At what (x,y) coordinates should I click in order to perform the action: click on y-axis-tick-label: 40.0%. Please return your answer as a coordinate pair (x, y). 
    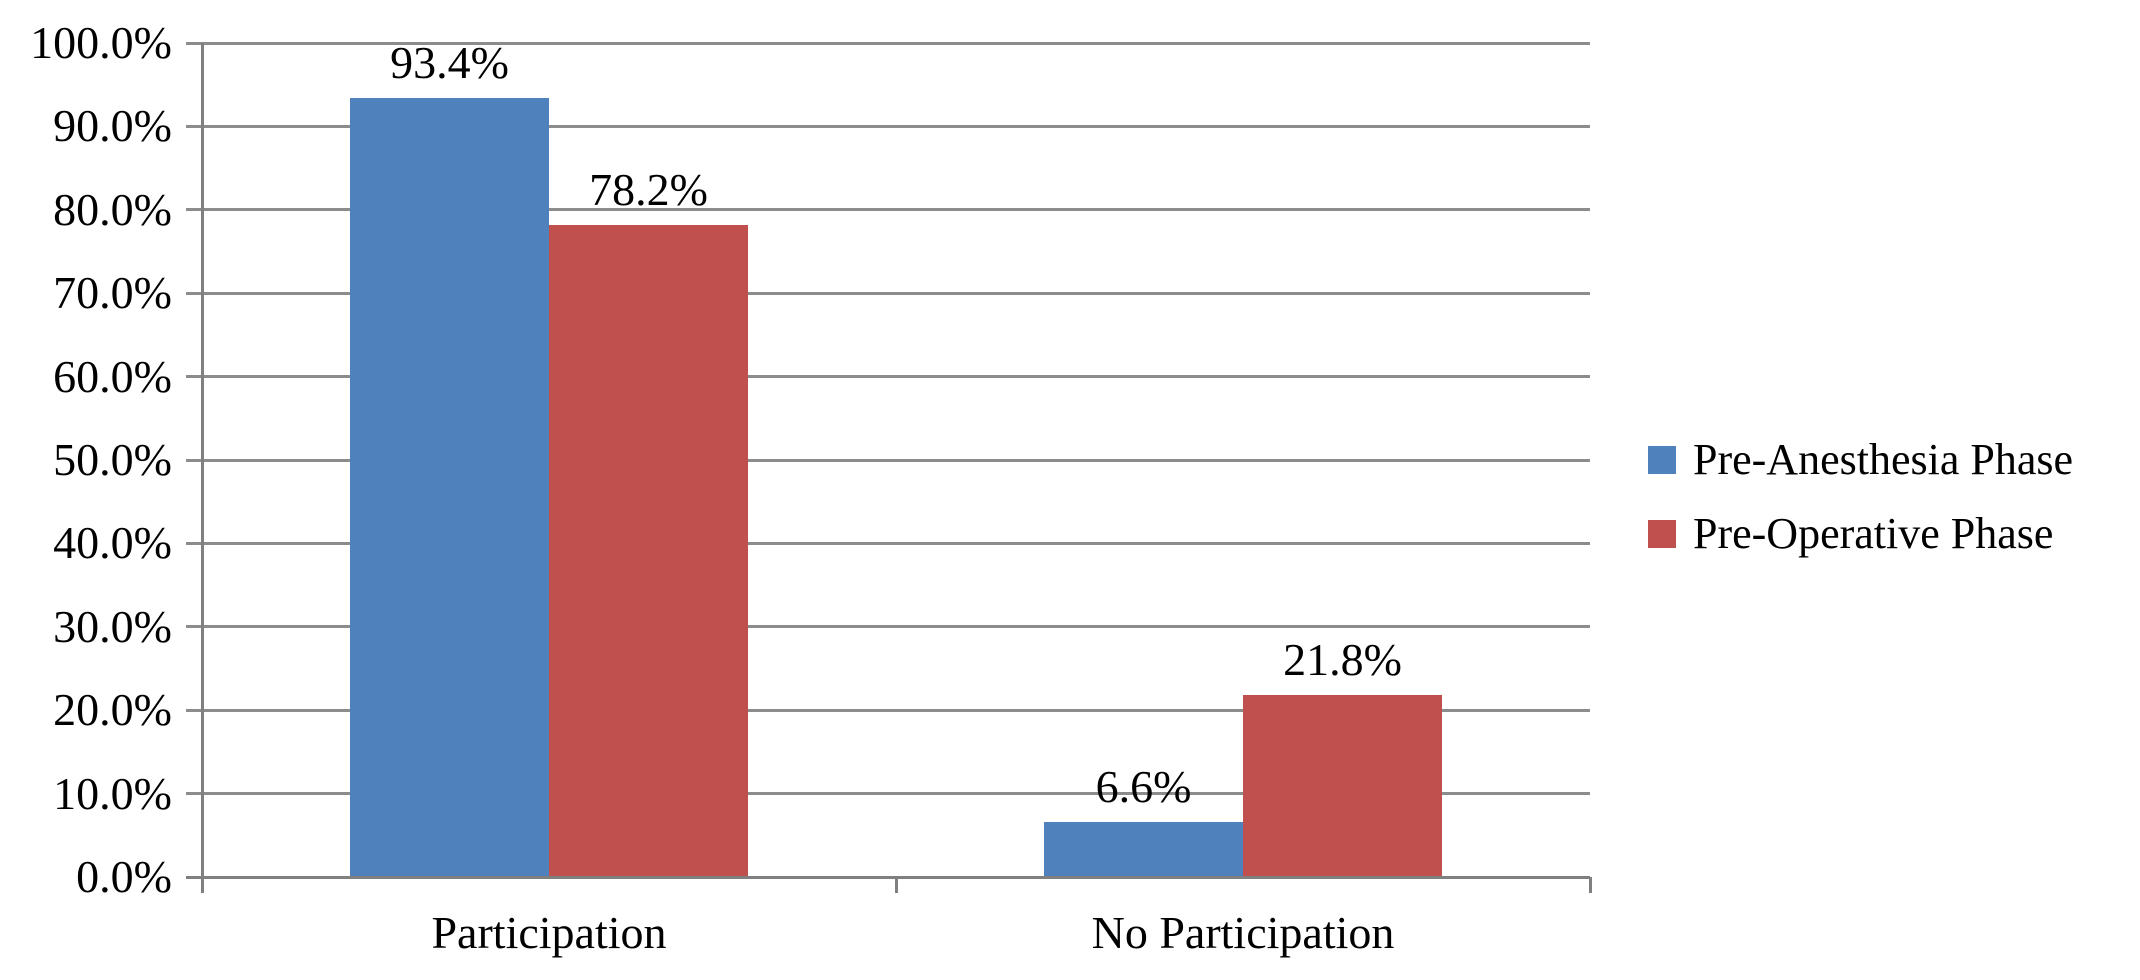
    Looking at the image, I should click on (112, 543).